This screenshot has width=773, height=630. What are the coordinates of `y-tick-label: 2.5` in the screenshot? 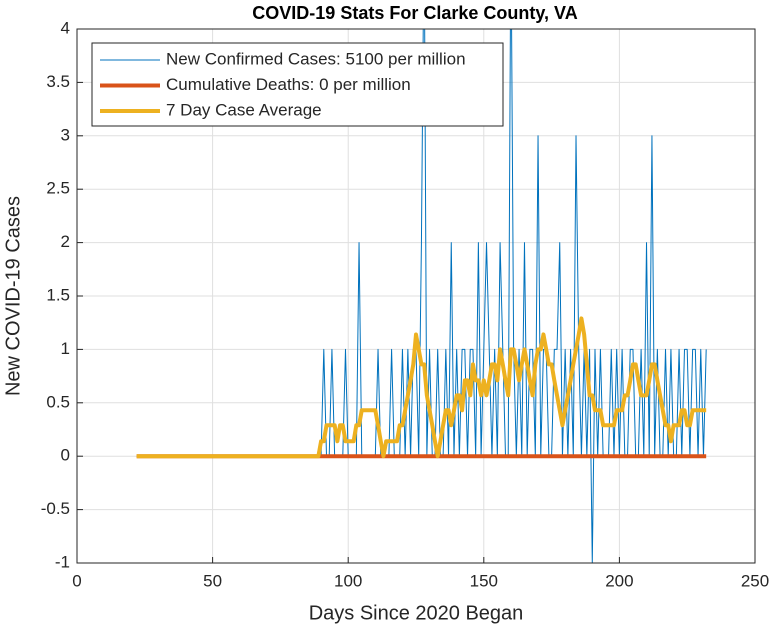 It's located at (58, 188).